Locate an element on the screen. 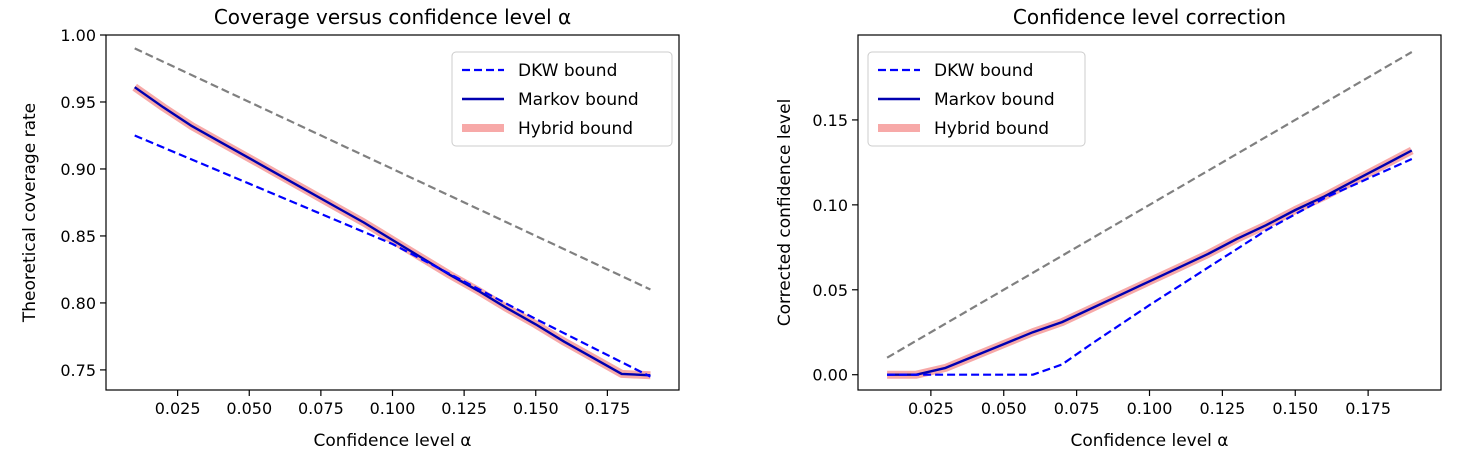 Image resolution: width=1467 pixels, height=460 pixels. y-tick-label: 0.05 is located at coordinates (830, 290).